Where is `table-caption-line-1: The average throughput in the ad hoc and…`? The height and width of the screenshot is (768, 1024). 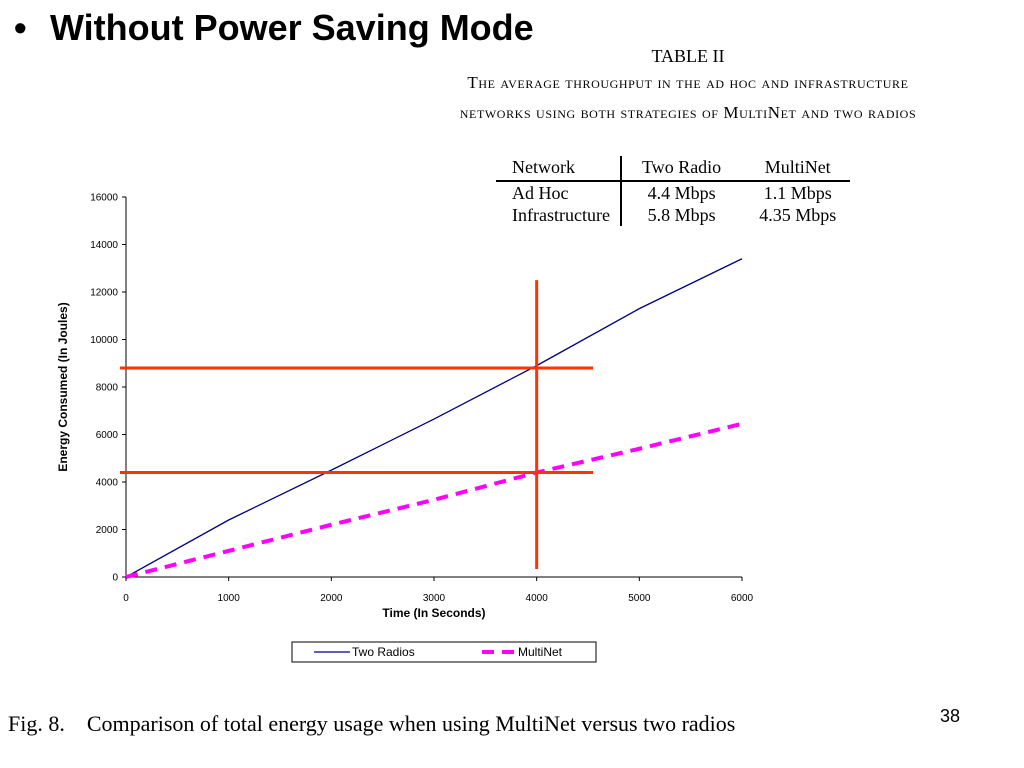 table-caption-line-1: The average throughput in the ad hoc and… is located at coordinates (688, 82).